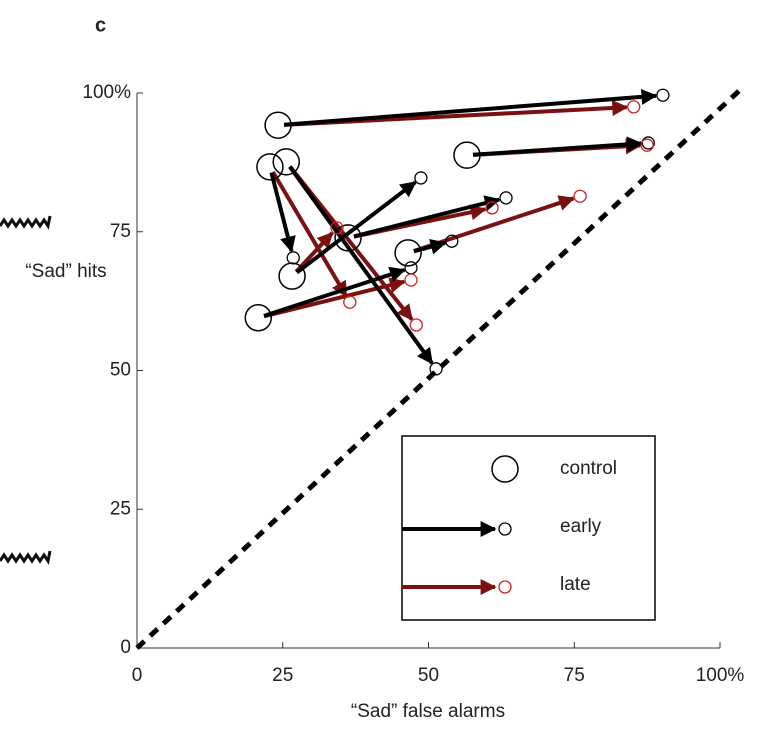 The width and height of the screenshot is (767, 734). I want to click on y-tick-label: 25, so click(120, 508).